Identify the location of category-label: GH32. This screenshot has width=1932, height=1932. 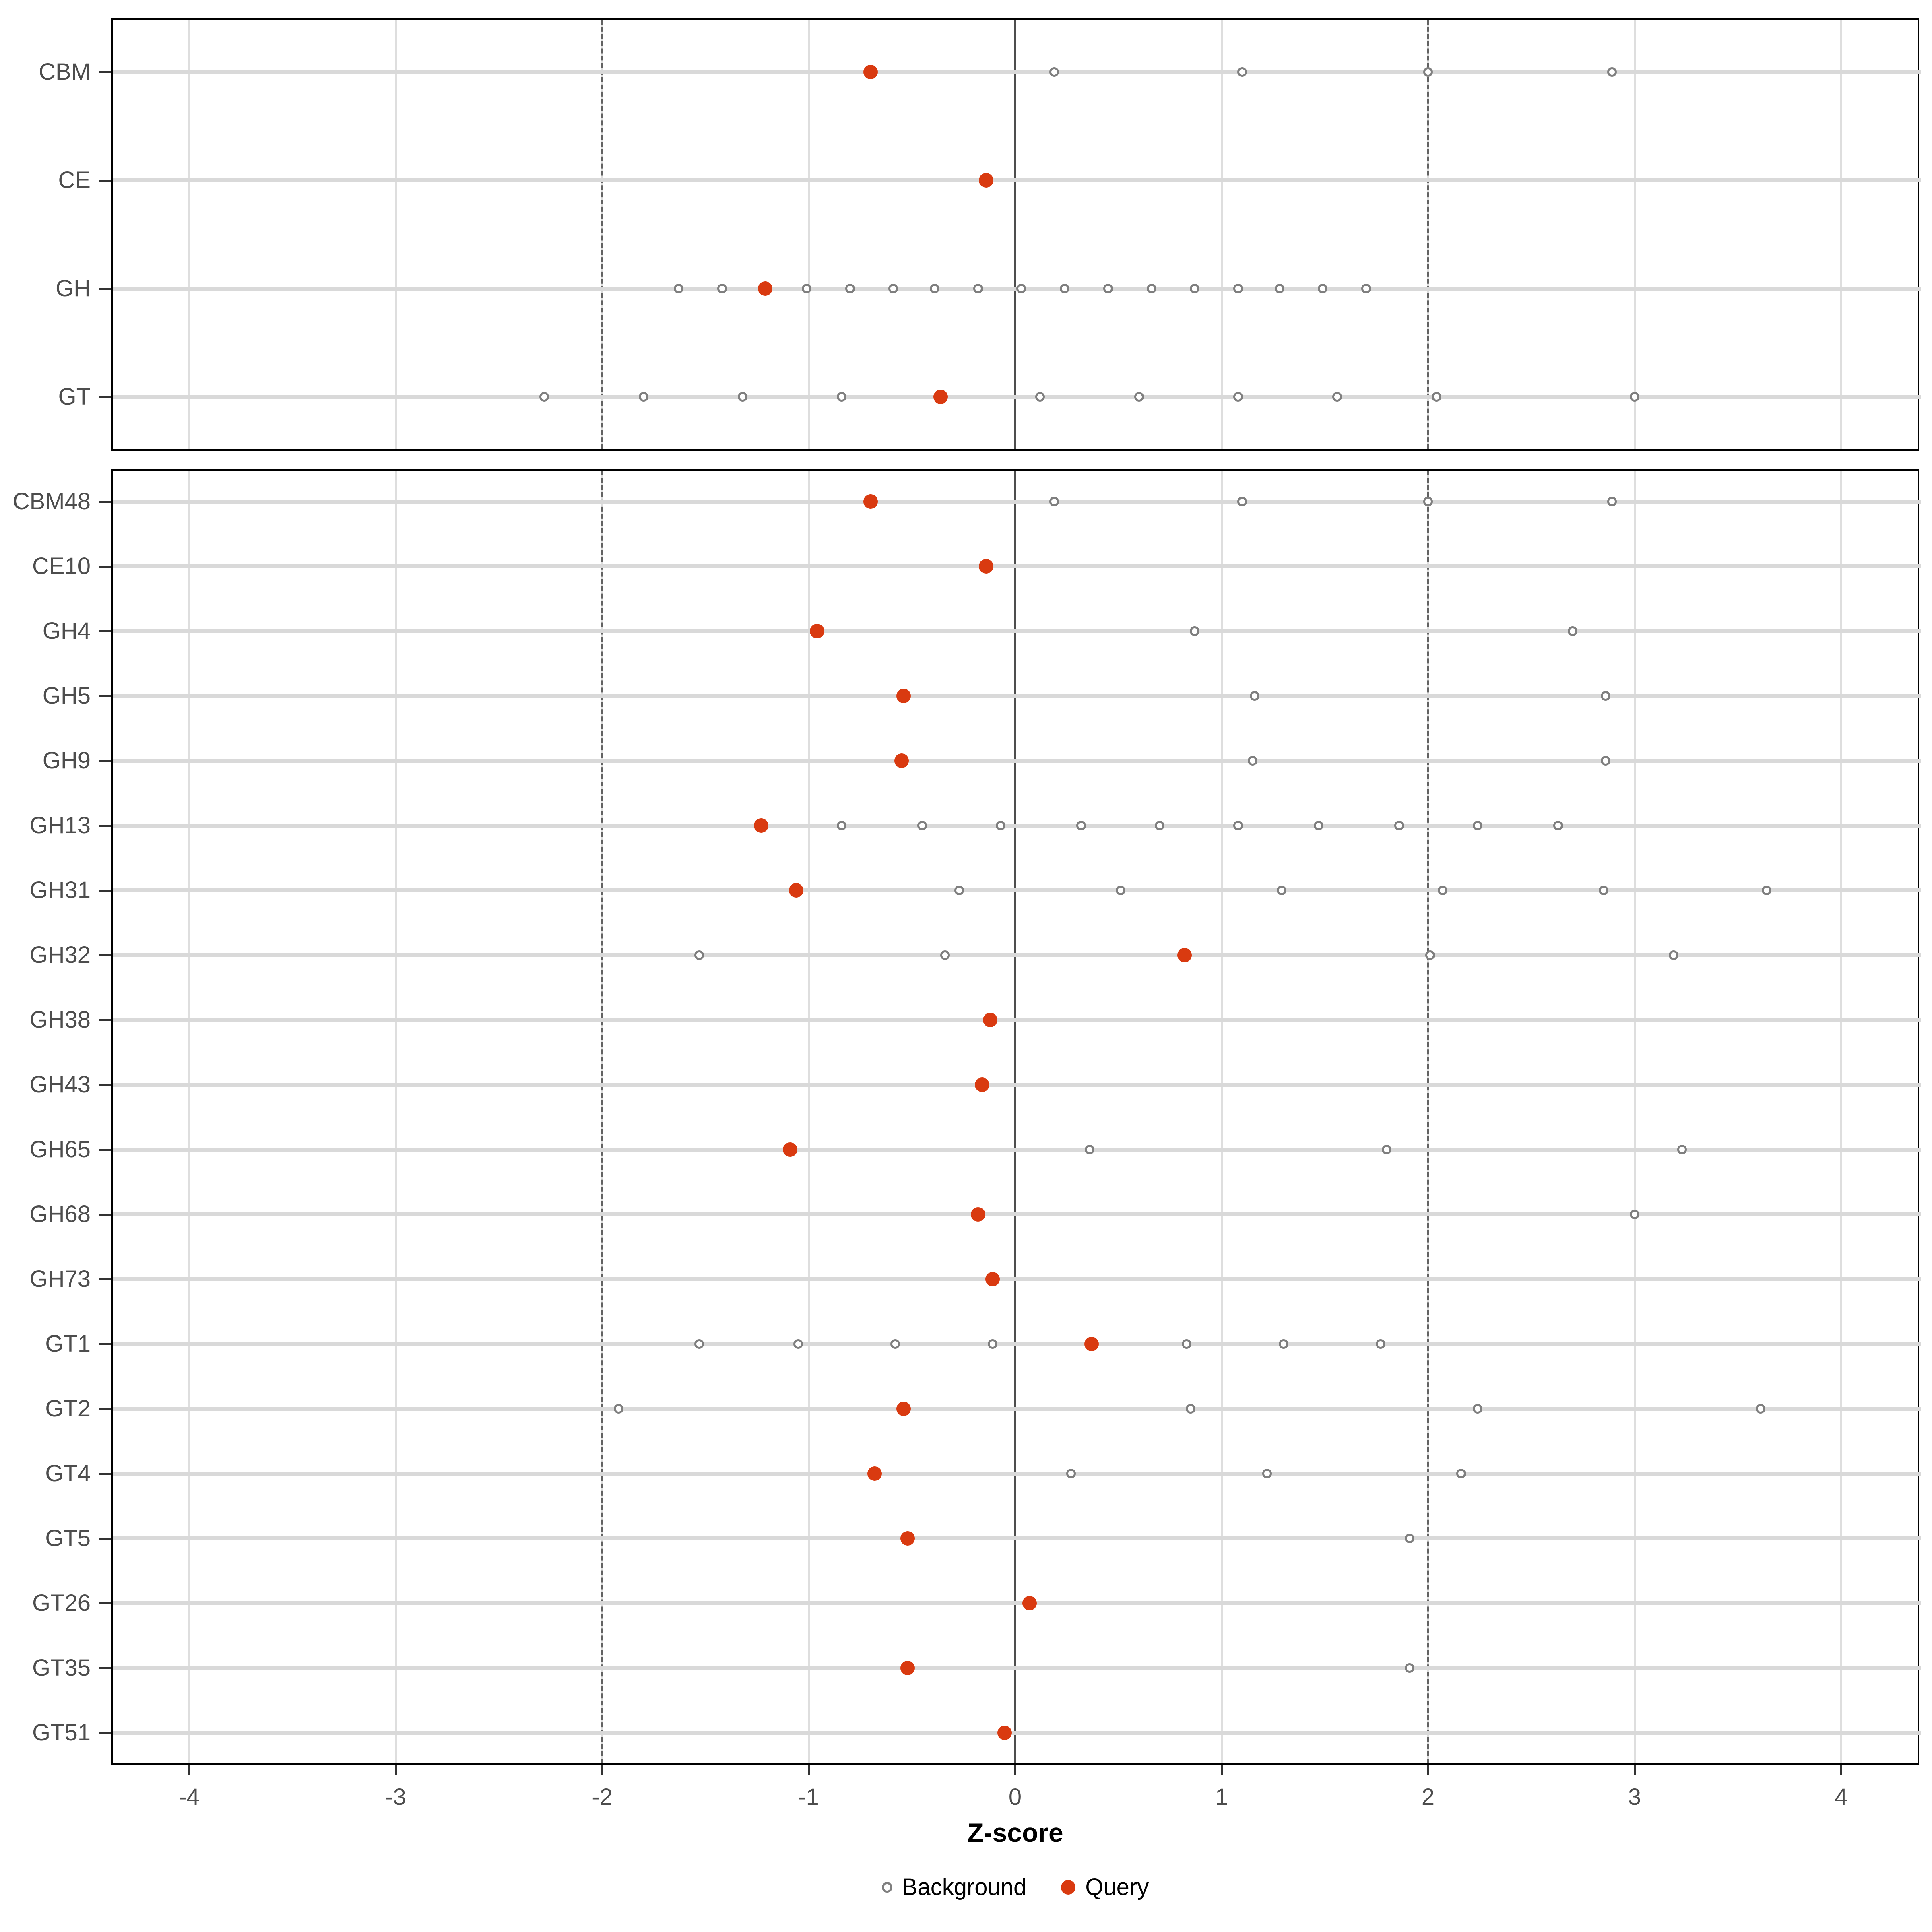
(60, 954).